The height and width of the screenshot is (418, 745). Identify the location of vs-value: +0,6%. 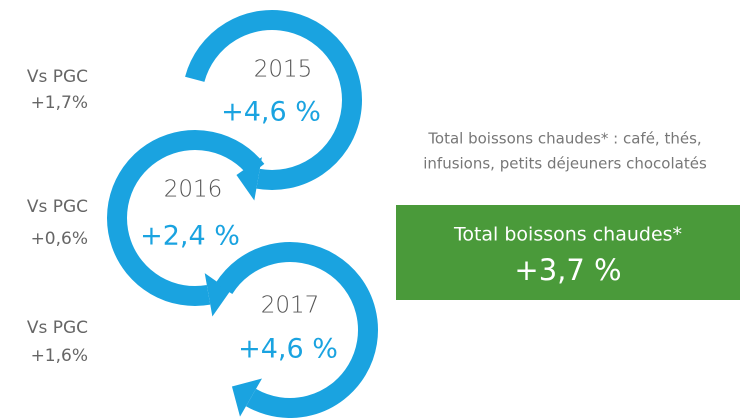
(59, 239).